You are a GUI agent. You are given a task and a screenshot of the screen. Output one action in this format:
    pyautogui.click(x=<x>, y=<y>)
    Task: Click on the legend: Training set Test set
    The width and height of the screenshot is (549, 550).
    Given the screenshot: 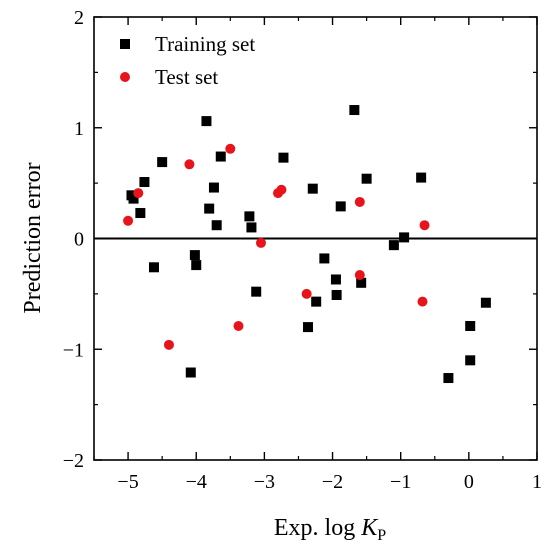 What is the action you would take?
    pyautogui.click(x=187, y=60)
    